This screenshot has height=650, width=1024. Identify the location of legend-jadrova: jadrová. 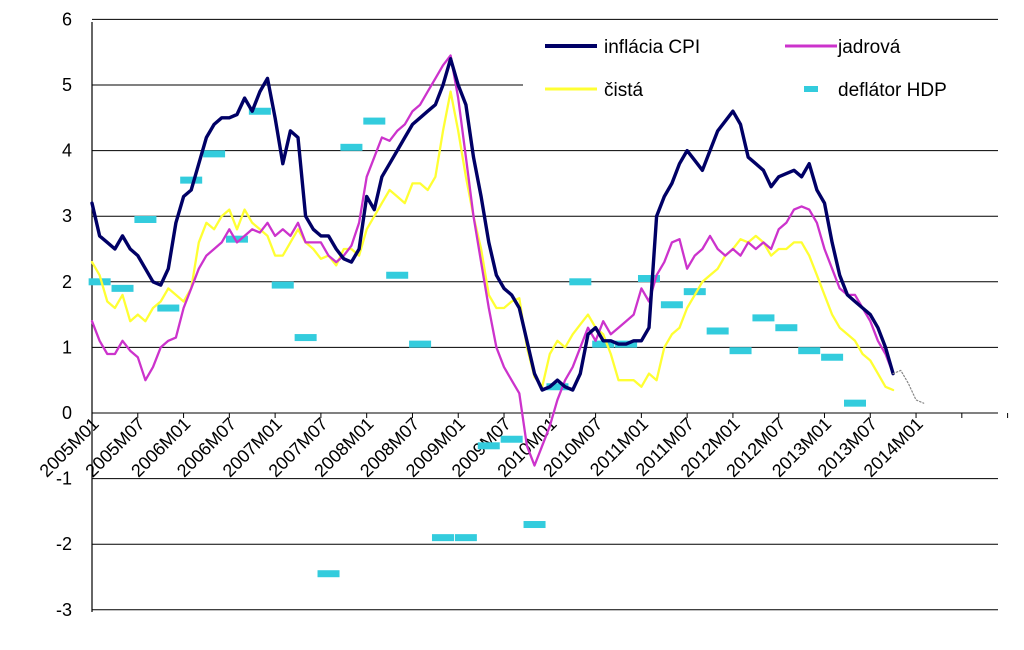
(843, 47).